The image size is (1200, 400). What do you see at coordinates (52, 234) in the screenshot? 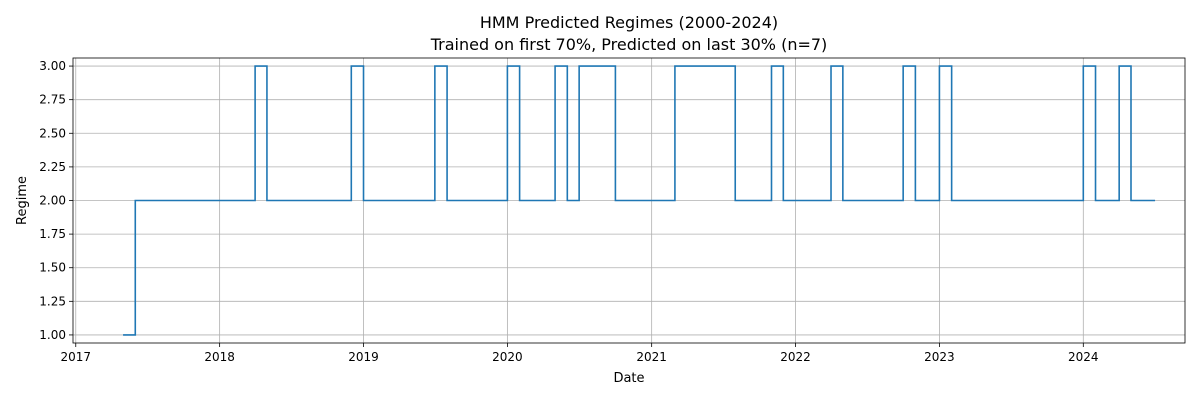
I see `y-tick-label: 1.75` at bounding box center [52, 234].